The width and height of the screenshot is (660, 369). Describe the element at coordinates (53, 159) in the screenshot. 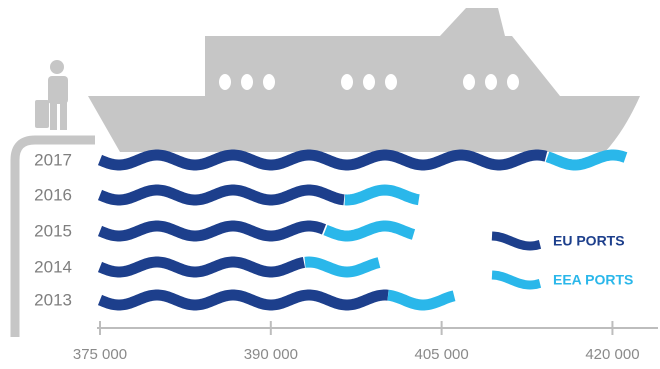

I see `y-tick-label: 2017` at that location.